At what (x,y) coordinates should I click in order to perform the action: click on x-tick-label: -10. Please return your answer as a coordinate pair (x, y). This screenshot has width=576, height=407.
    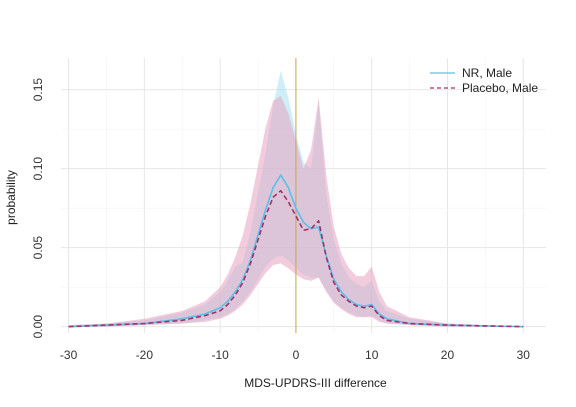
    Looking at the image, I should click on (220, 355).